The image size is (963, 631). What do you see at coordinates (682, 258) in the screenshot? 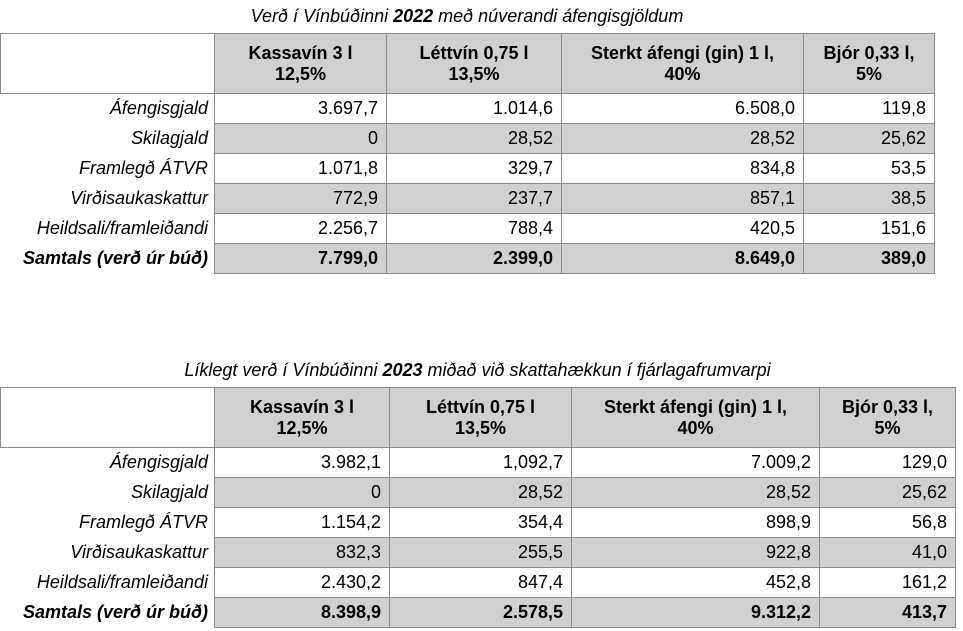
I see `total-cell: 8.649,0` at bounding box center [682, 258].